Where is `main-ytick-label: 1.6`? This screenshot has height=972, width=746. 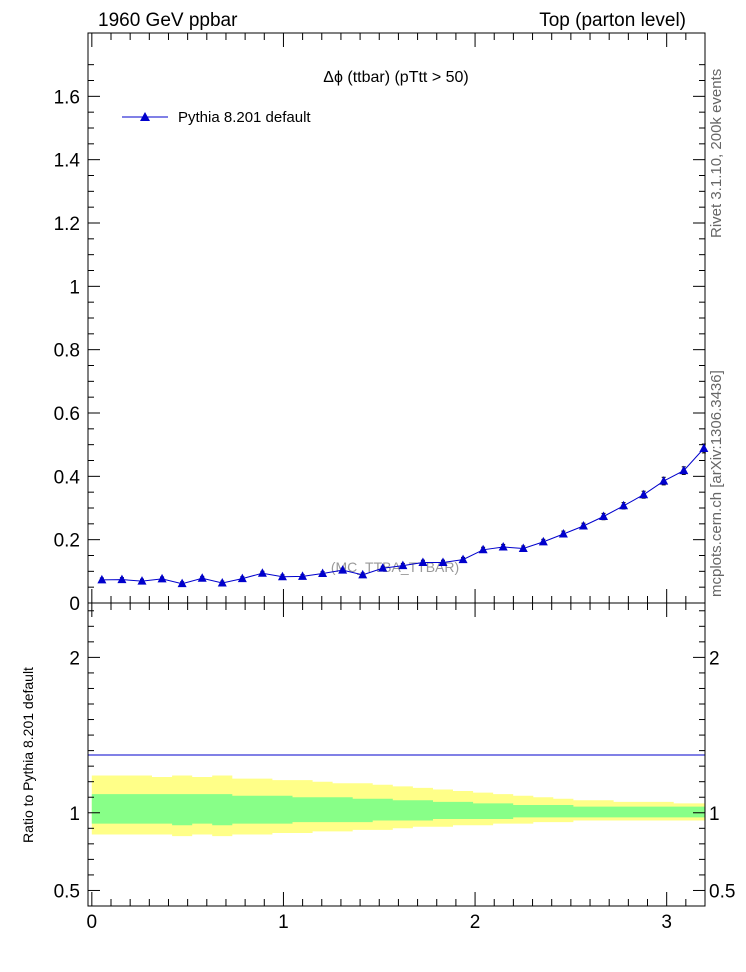 main-ytick-label: 1.6 is located at coordinates (67, 97).